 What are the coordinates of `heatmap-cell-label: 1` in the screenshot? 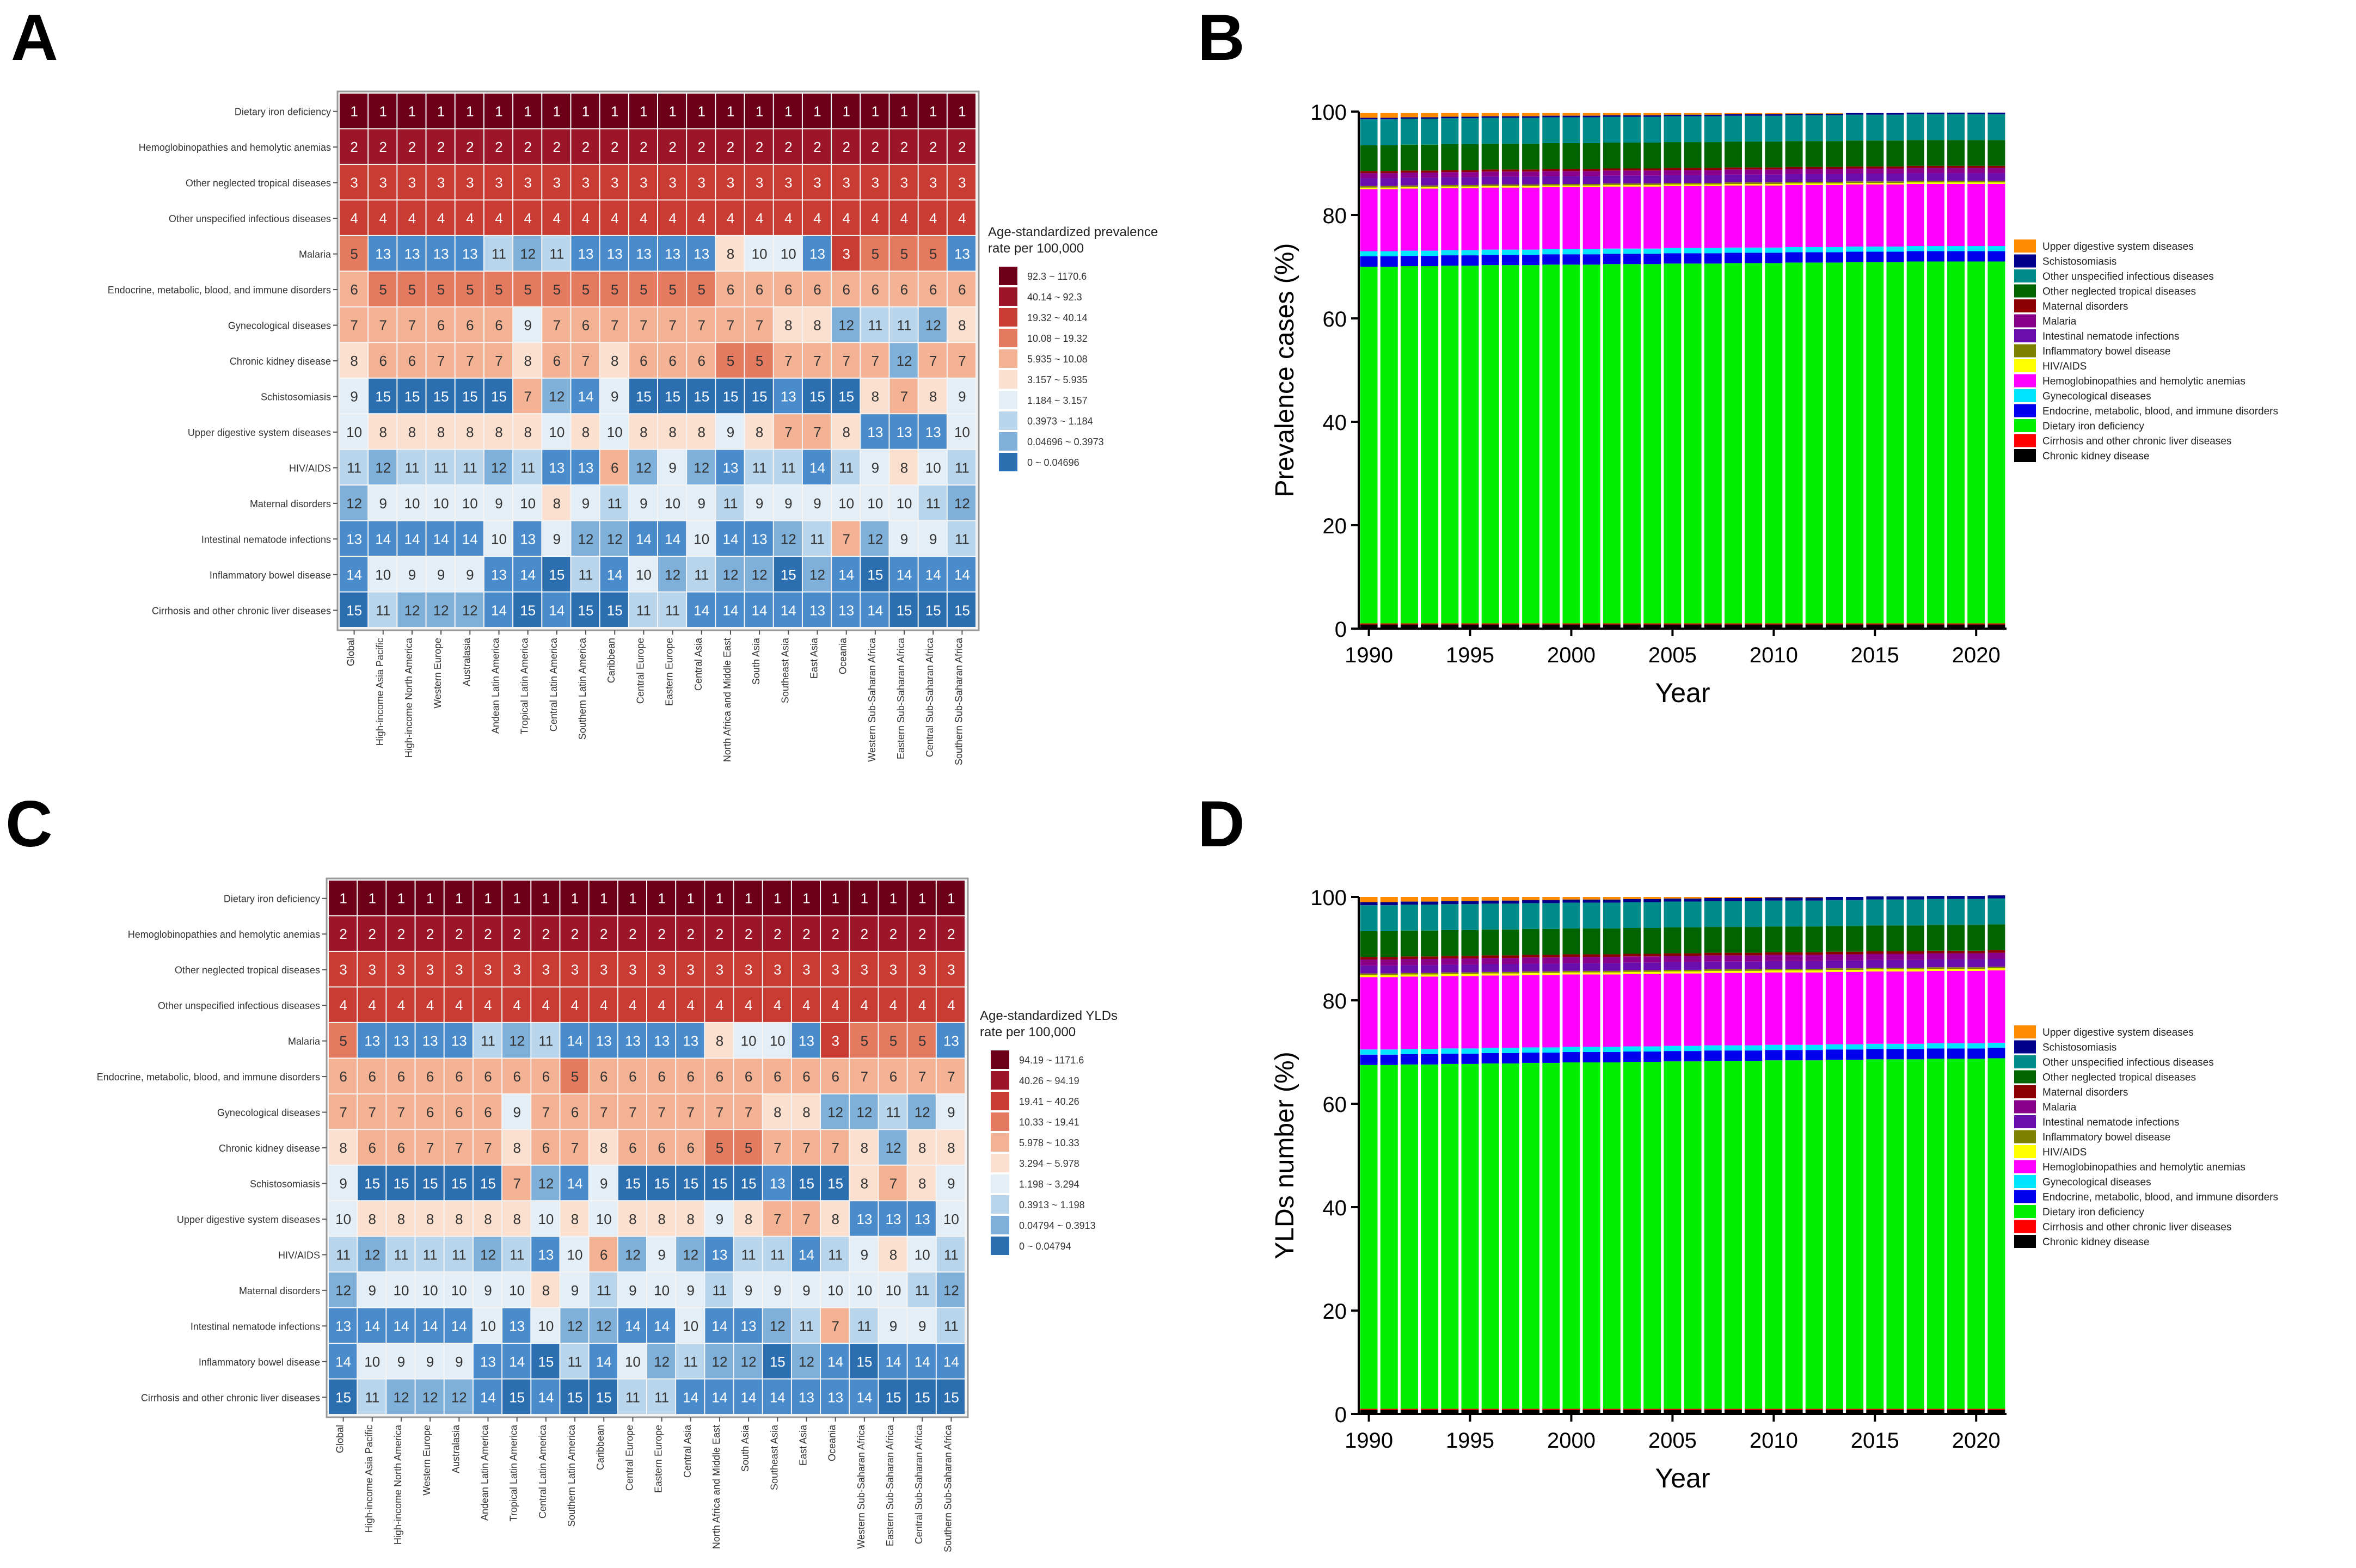 It's located at (817, 111).